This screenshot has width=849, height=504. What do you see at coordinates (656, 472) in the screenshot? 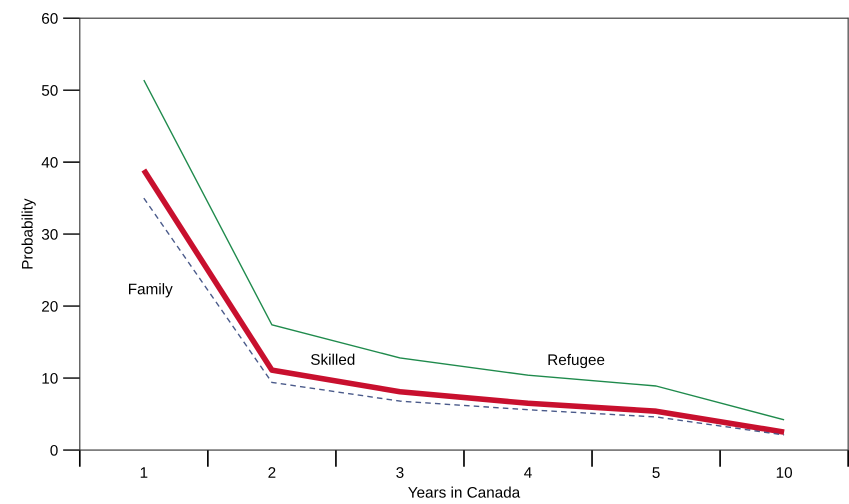
I see `x-tick-label: 5` at bounding box center [656, 472].